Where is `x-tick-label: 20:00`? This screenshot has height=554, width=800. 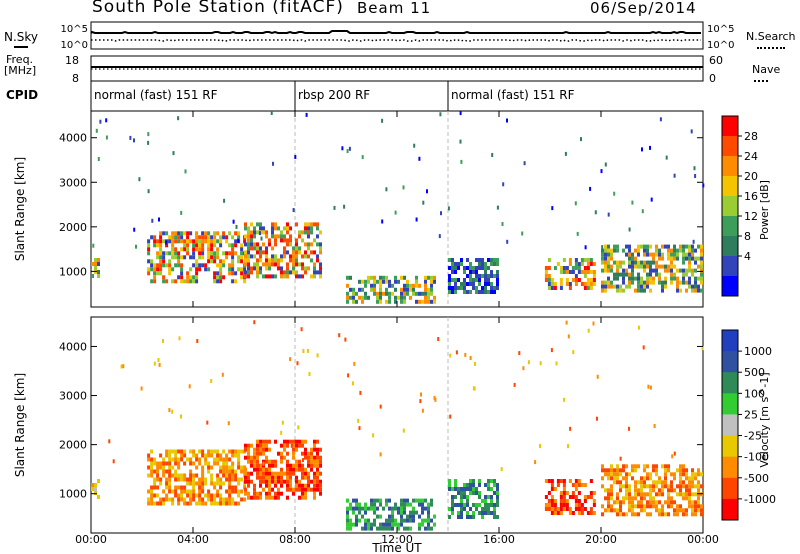
x-tick-label: 20:00 is located at coordinates (601, 539).